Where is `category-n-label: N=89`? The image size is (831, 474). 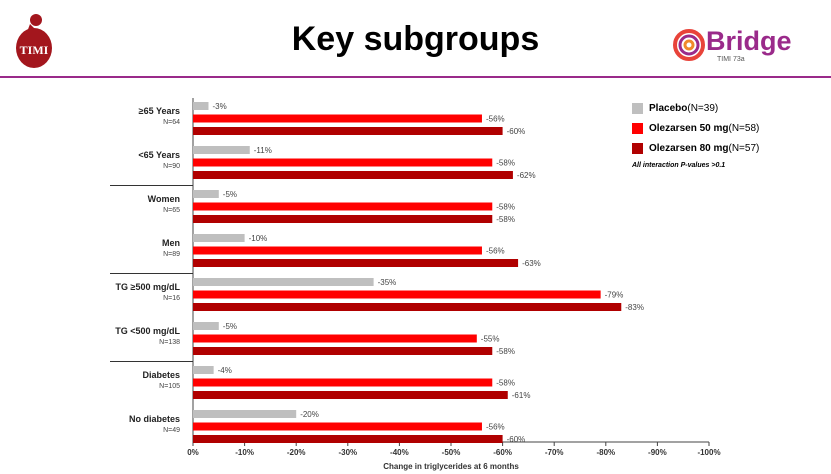
category-n-label: N=89 is located at coordinates (171, 254).